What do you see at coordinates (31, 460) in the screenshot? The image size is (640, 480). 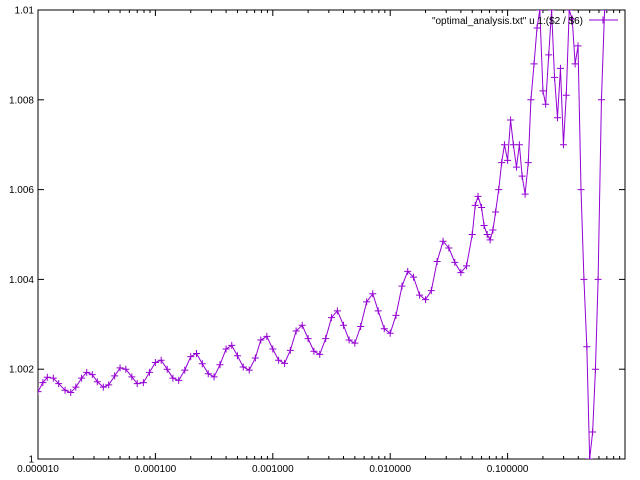 I see `y-tick-label: 1` at bounding box center [31, 460].